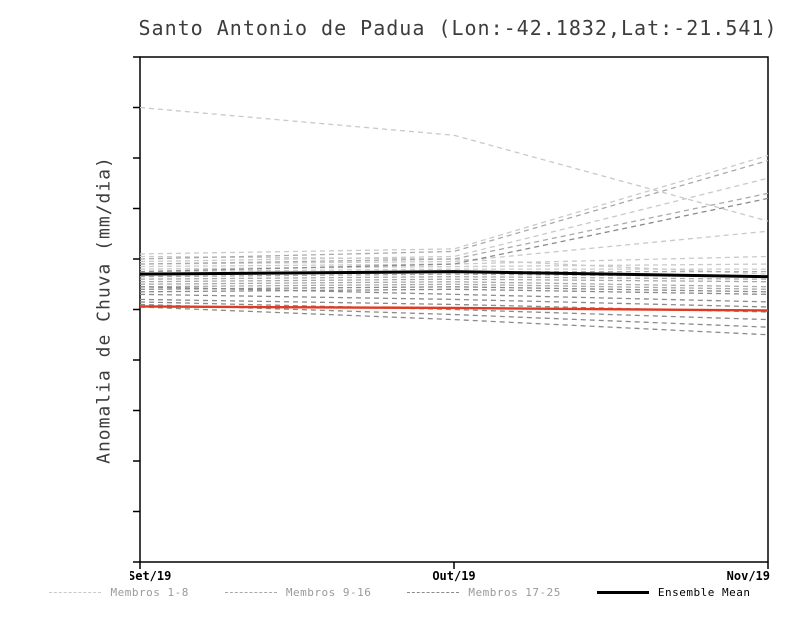 The width and height of the screenshot is (800, 618). I want to click on series-ensemble-mean, so click(454, 274).